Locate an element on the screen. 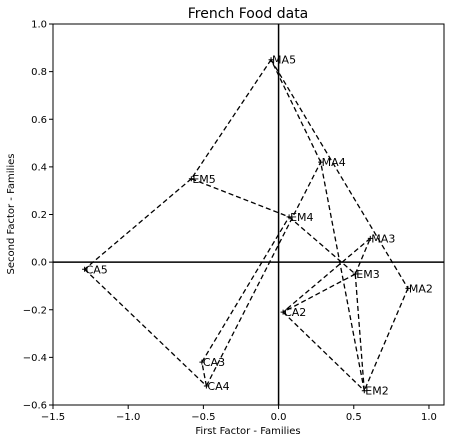 The height and width of the screenshot is (442, 450). x-tick-label: 0.5 is located at coordinates (354, 417).